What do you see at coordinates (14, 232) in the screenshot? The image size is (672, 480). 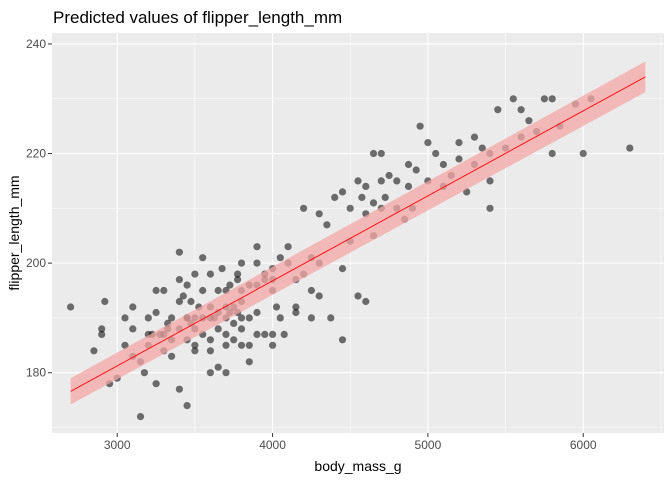 I see `y-axis-title: flipper_length_mm` at bounding box center [14, 232].